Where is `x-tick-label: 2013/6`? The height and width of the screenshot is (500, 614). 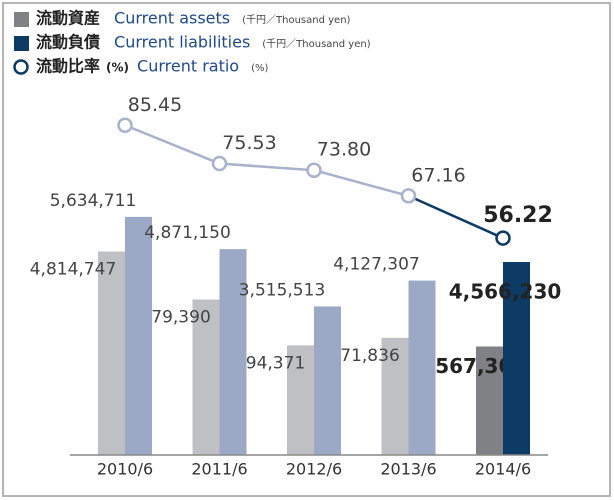 x-tick-label: 2013/6 is located at coordinates (408, 469).